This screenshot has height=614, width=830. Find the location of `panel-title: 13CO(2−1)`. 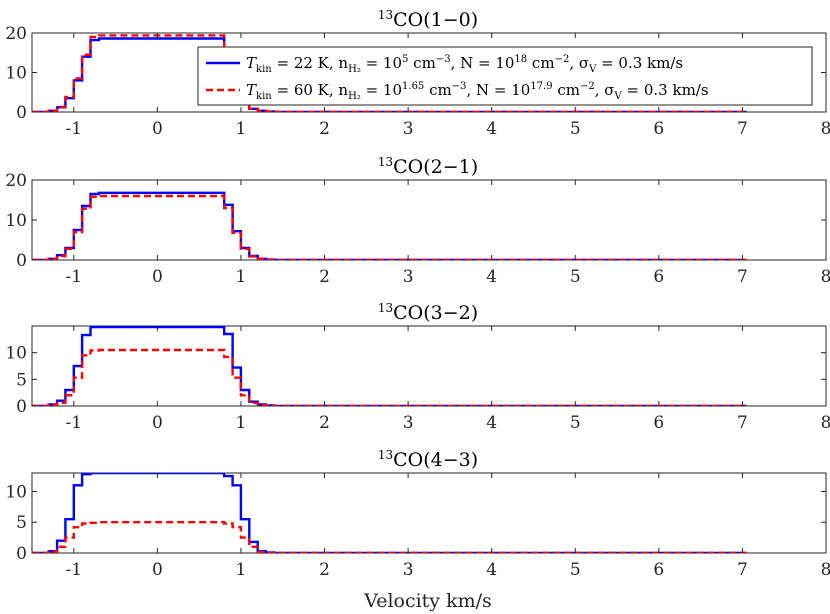

panel-title: 13CO(2−1) is located at coordinates (428, 166).